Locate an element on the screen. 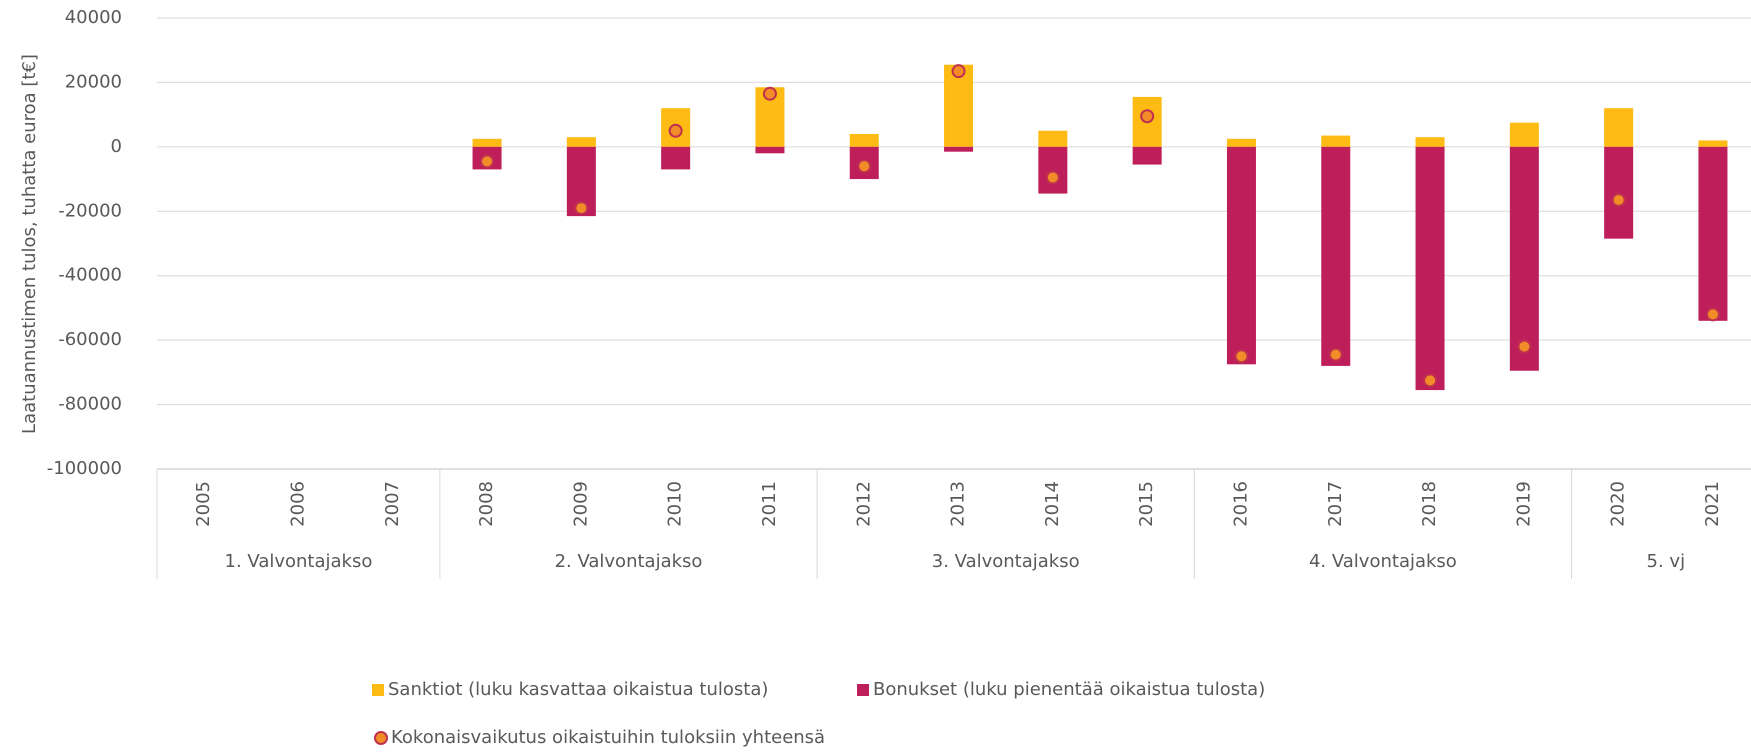 Image resolution: width=1751 pixels, height=753 pixels. x-tick-label: 2007 is located at coordinates (392, 504).